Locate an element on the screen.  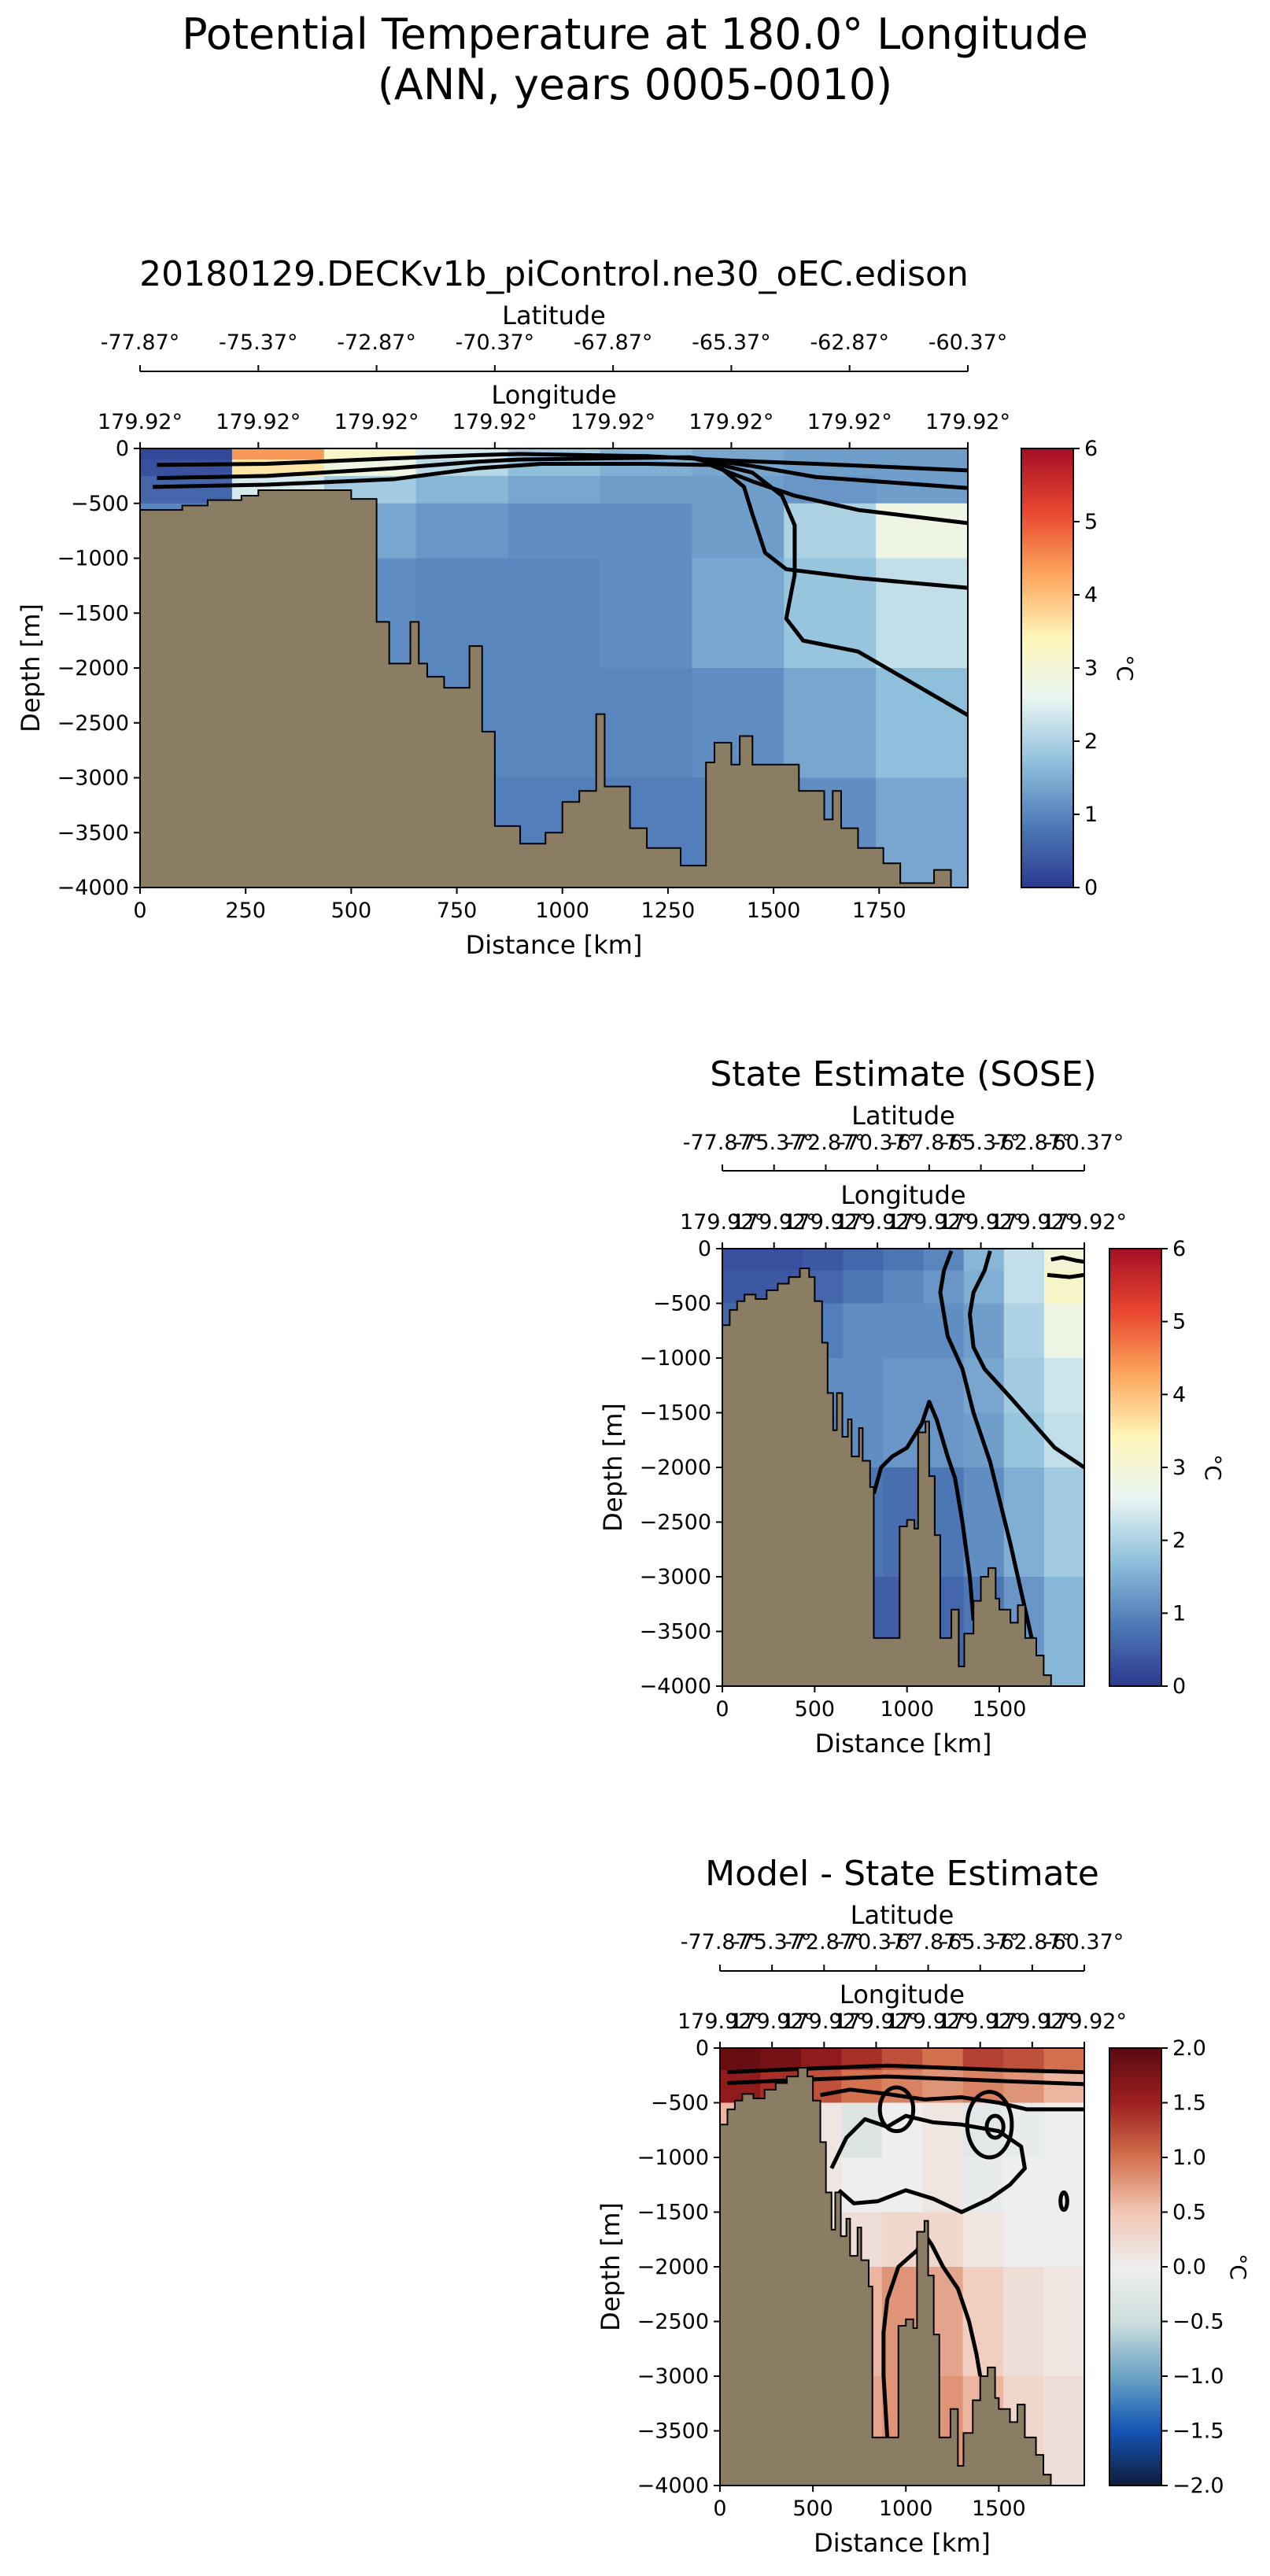
colorbar-tick-label: 1 is located at coordinates (1179, 1613).